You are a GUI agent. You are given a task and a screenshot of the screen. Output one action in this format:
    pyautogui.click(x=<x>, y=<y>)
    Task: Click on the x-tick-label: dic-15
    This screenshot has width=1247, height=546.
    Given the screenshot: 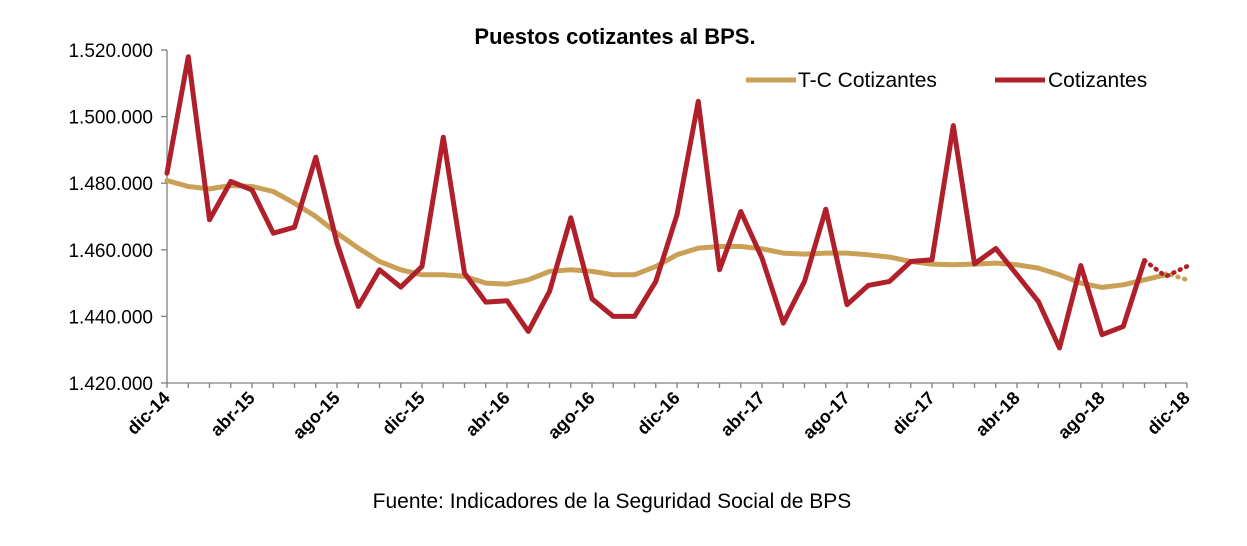 What is the action you would take?
    pyautogui.click(x=403, y=413)
    